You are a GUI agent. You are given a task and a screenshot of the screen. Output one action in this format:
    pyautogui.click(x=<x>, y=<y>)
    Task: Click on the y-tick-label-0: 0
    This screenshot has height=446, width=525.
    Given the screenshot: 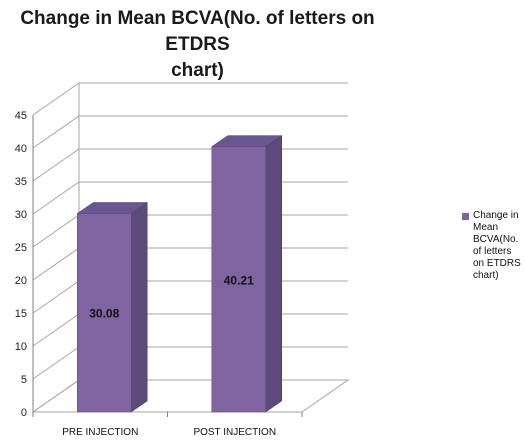 What is the action you would take?
    pyautogui.click(x=24, y=413)
    